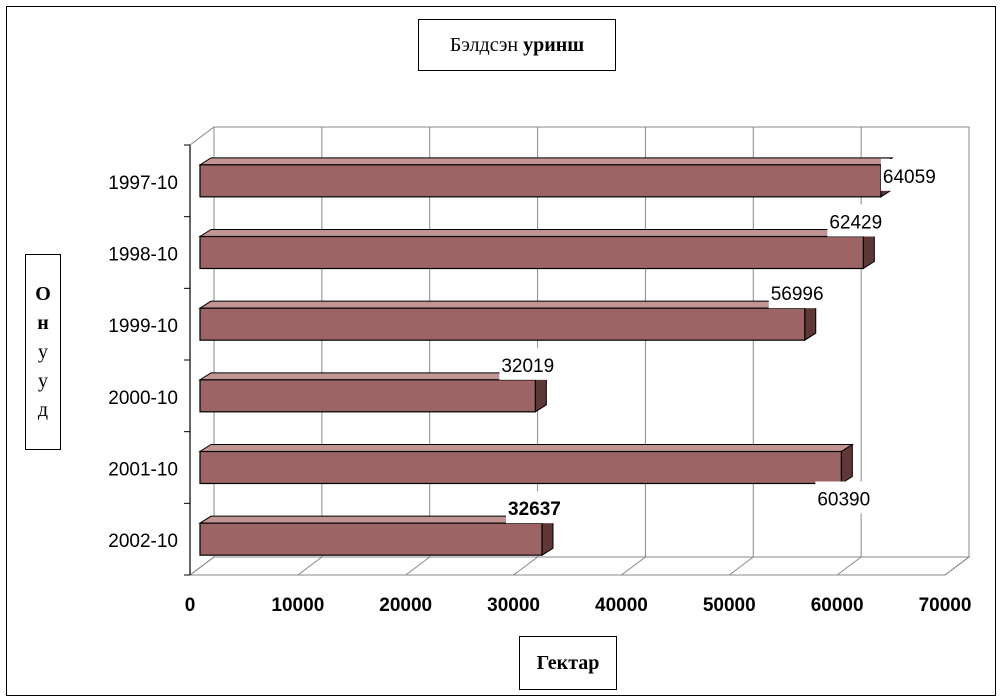 The width and height of the screenshot is (1004, 700). I want to click on bar-side, so click(846, 464).